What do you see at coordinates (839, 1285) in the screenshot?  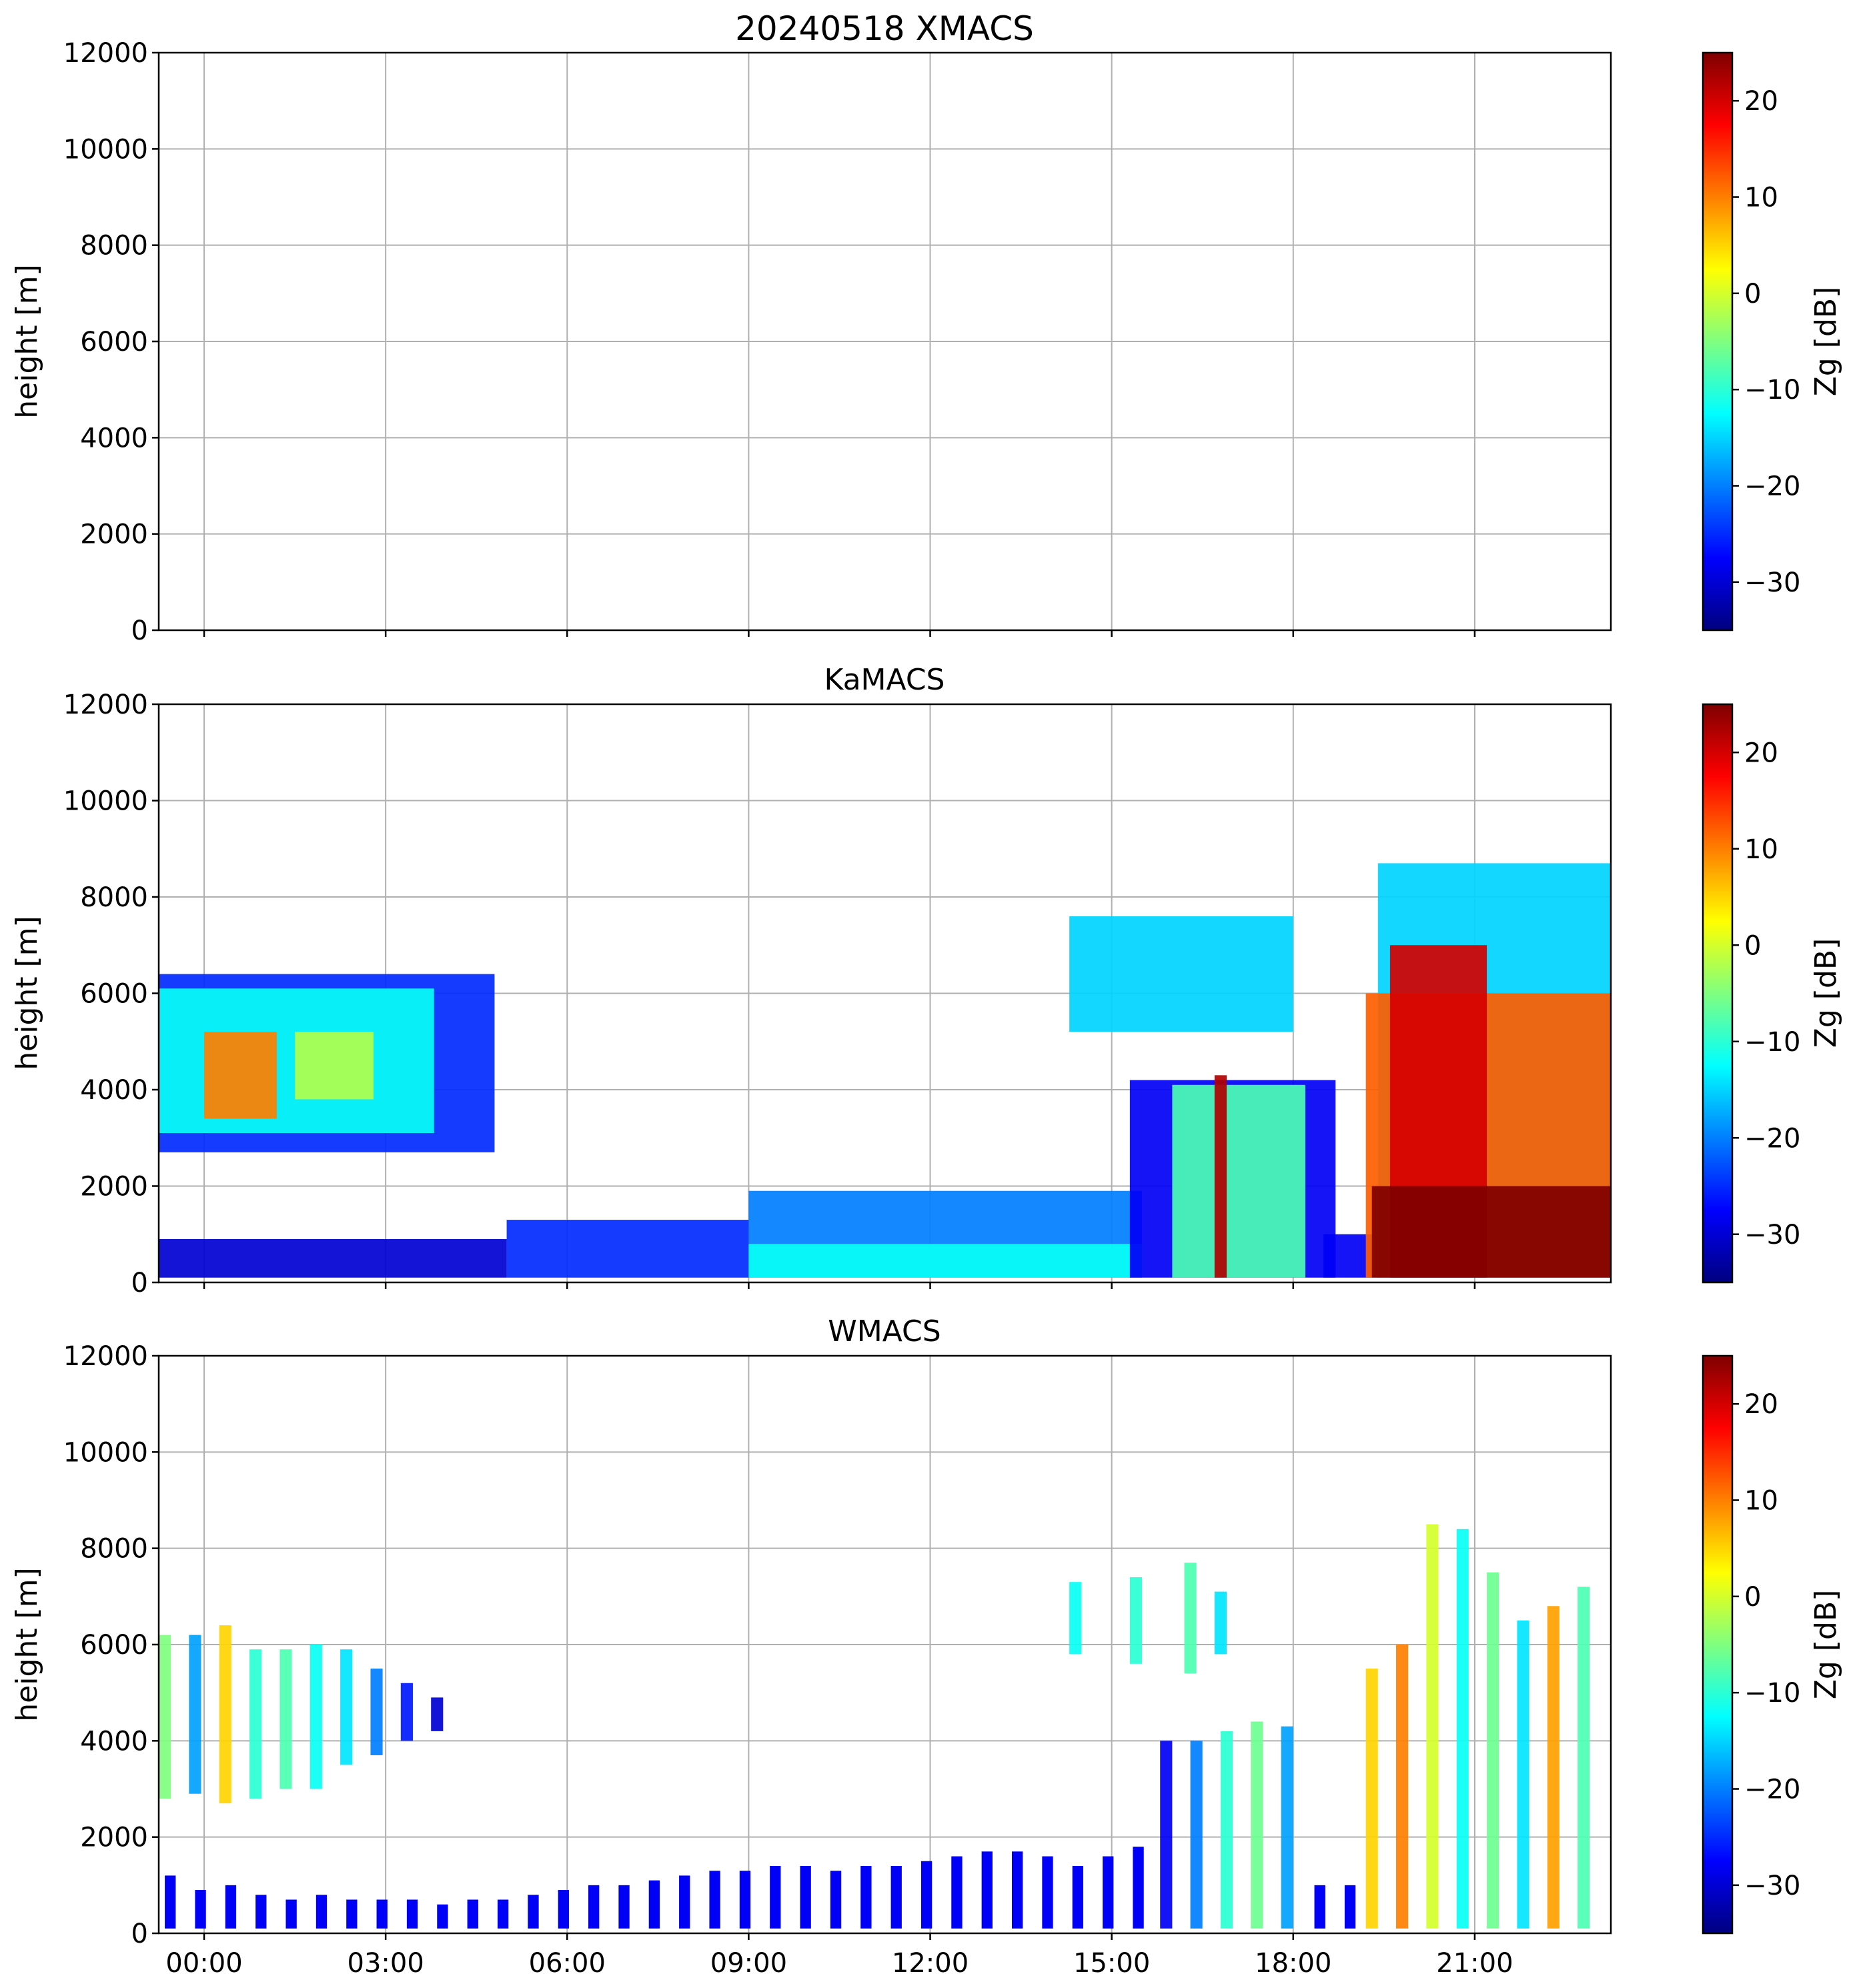 I see `x-ticks-kamacs` at bounding box center [839, 1285].